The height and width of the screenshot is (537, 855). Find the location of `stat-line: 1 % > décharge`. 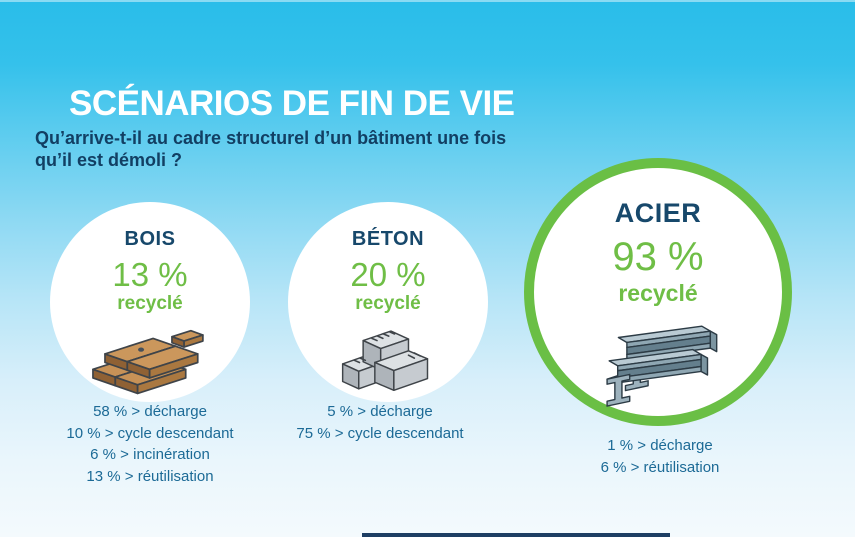

stat-line: 1 % > décharge is located at coordinates (660, 445).